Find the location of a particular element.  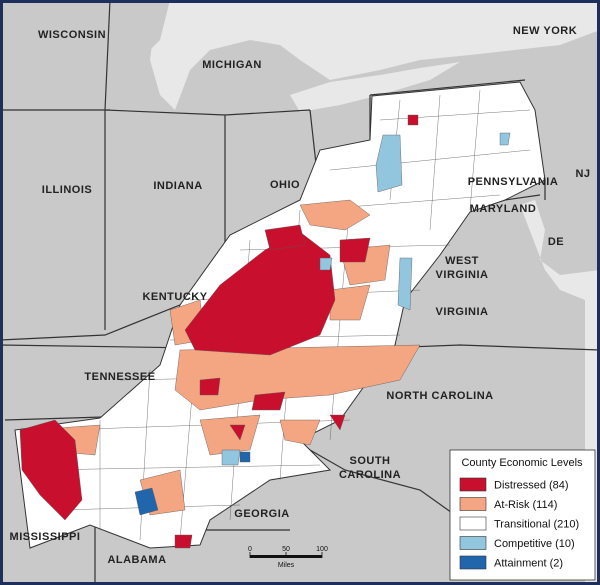

legend-title: County Economic Levels is located at coordinates (522, 463).